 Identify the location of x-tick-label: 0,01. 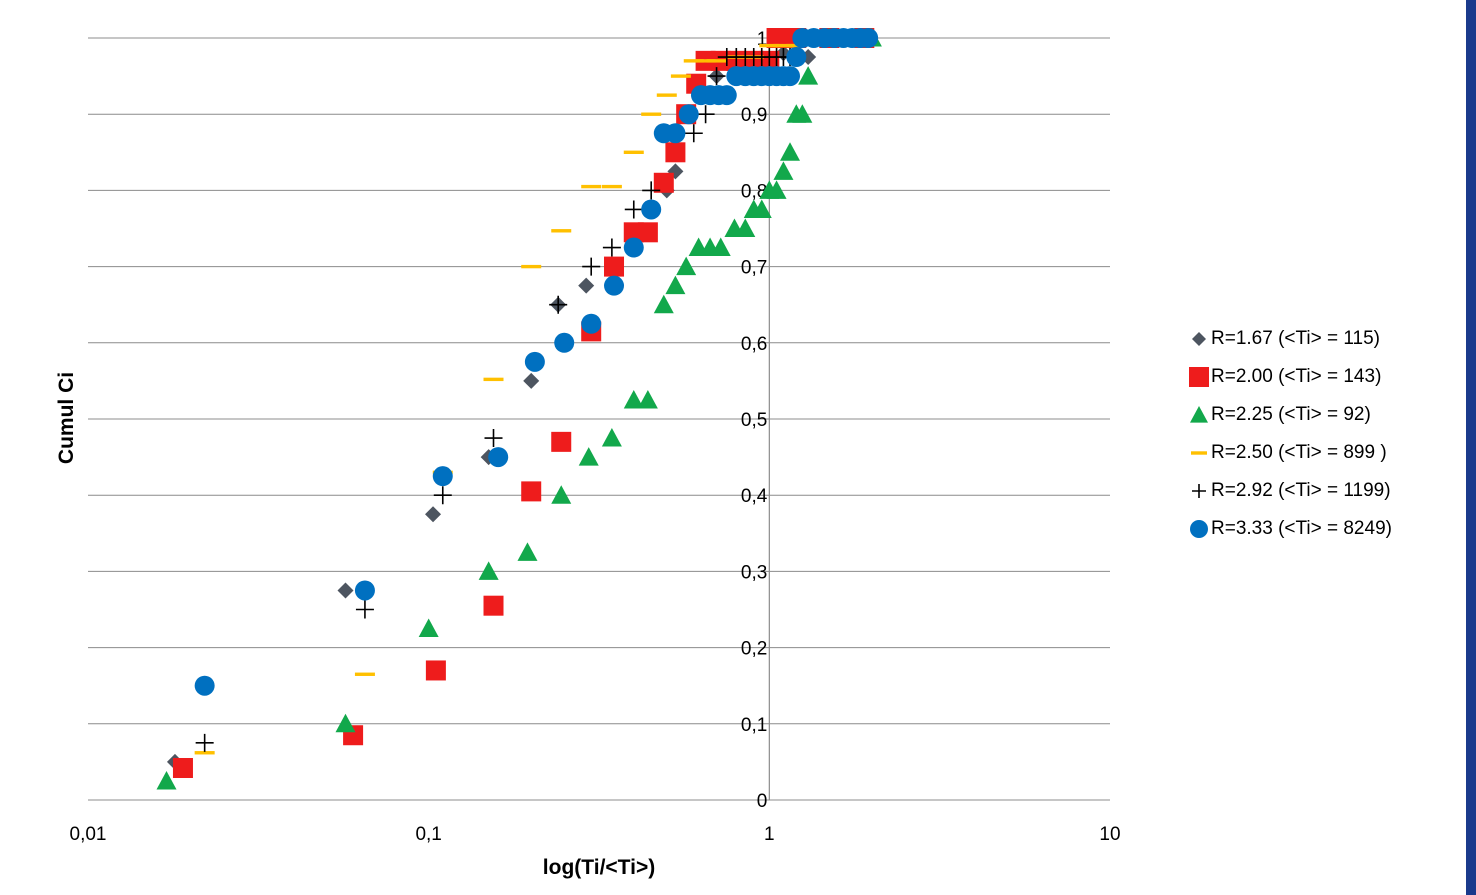
(88, 834).